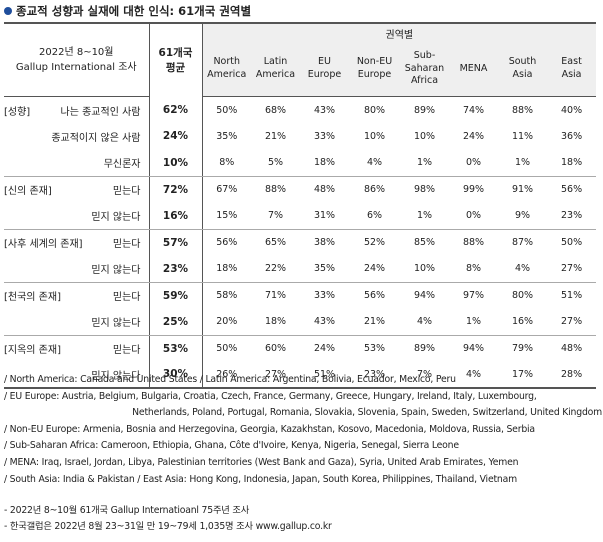  Describe the element at coordinates (522, 136) in the screenshot. I see `value-cell: 11%` at that location.